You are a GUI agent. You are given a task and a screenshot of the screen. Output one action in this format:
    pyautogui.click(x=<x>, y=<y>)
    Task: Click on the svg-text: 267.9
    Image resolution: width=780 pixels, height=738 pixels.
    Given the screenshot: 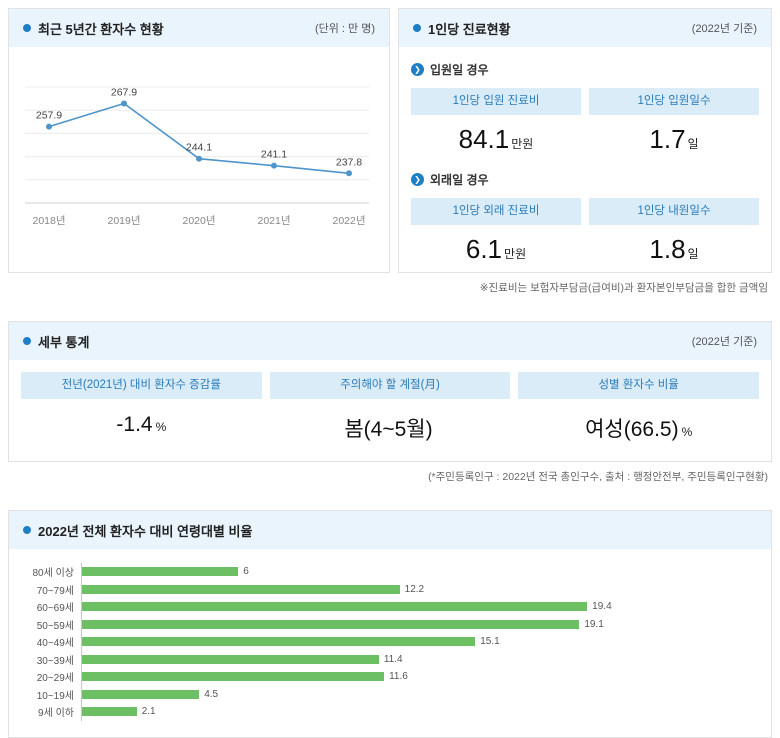 What is the action you would take?
    pyautogui.click(x=124, y=92)
    